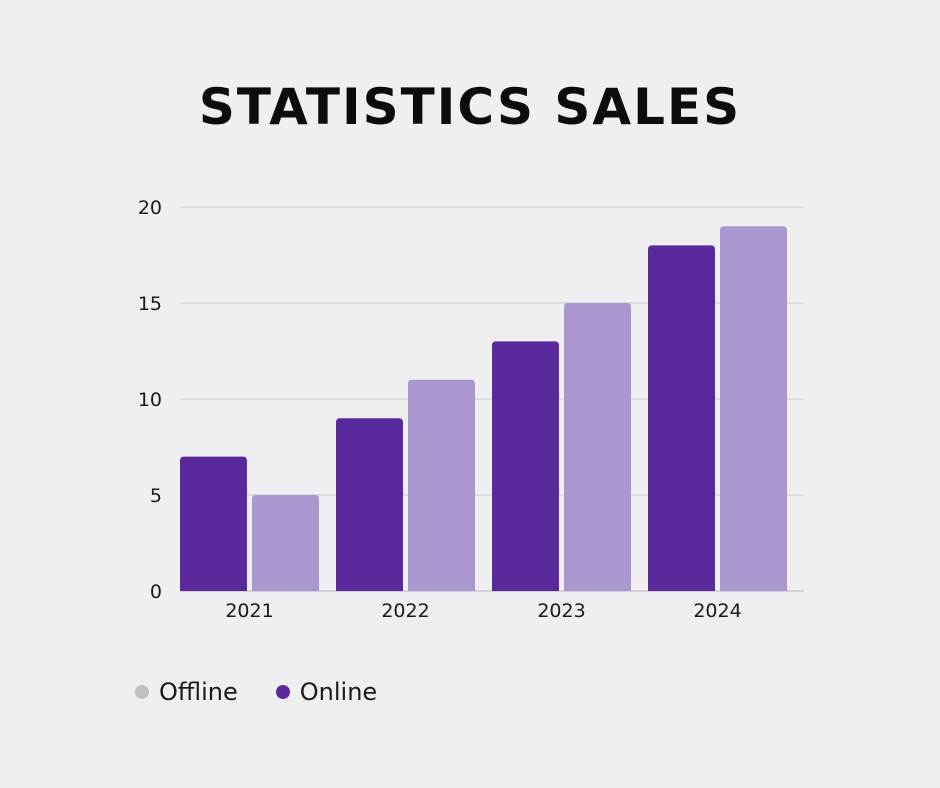 This screenshot has height=788, width=940. Describe the element at coordinates (249, 611) in the screenshot. I see `x-tick-label: 2021` at that location.